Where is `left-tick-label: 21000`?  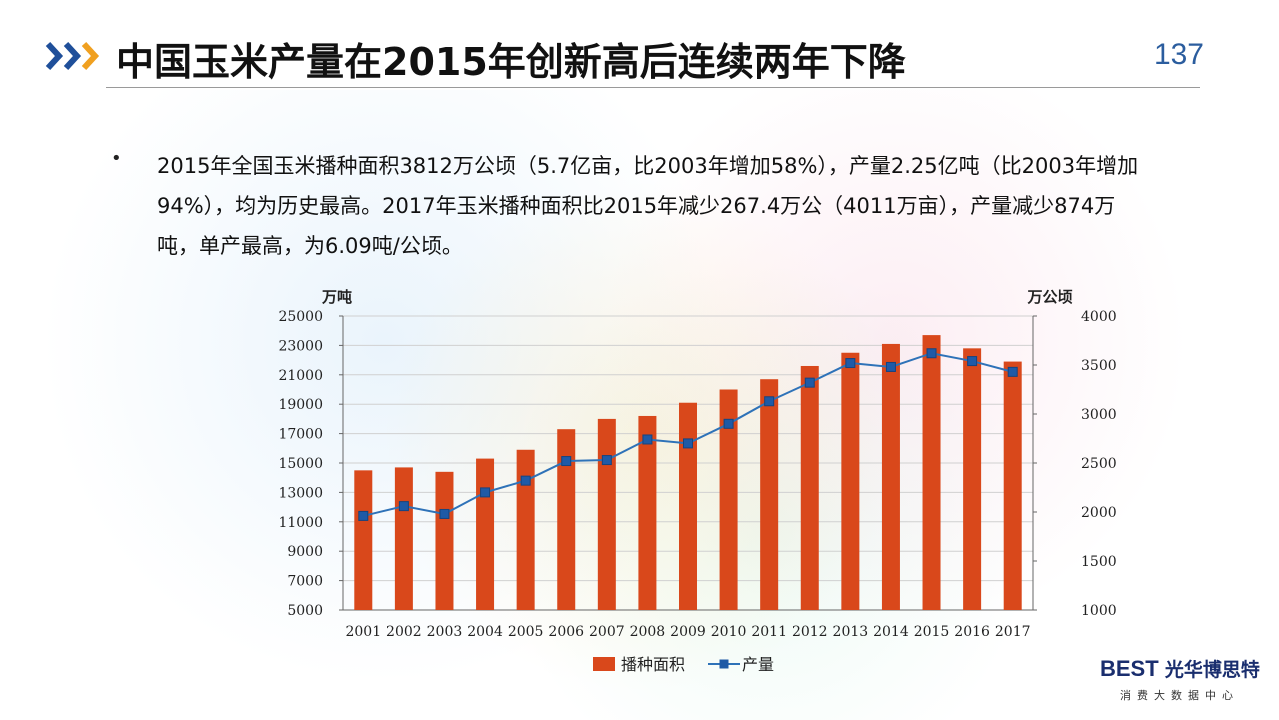
left-tick-label: 21000 is located at coordinates (300, 376).